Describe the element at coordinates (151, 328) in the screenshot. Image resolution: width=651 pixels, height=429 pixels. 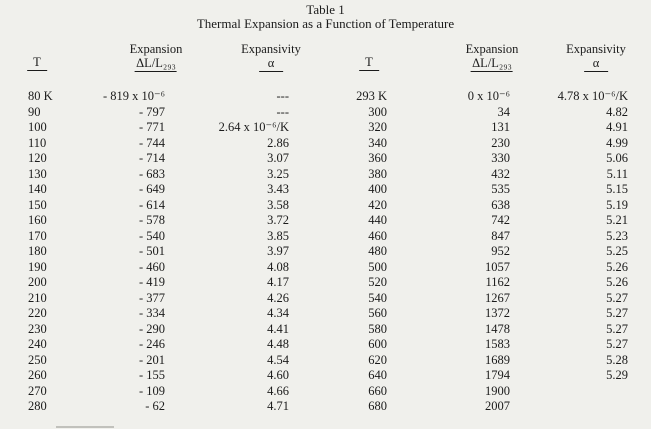
I see `expansion-cell: - 290` at that location.